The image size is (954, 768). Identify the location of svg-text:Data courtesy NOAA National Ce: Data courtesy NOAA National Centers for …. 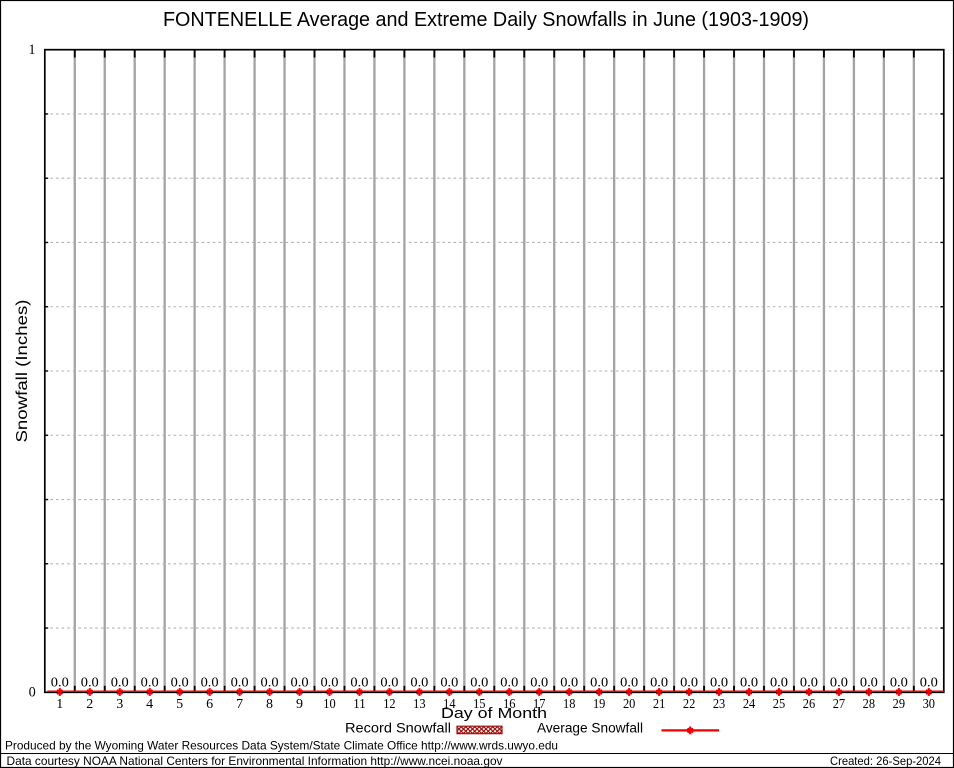
(255, 761).